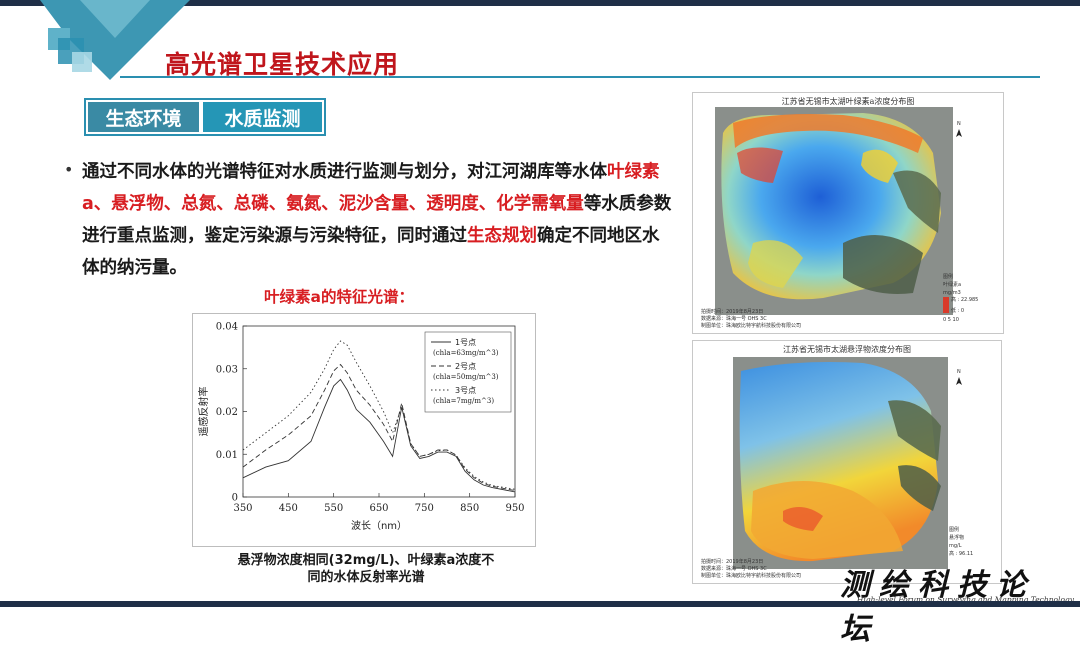 Image resolution: width=1080 pixels, height=648 pixels. What do you see at coordinates (235, 498) in the screenshot?
I see `y-tick-label: 0` at bounding box center [235, 498].